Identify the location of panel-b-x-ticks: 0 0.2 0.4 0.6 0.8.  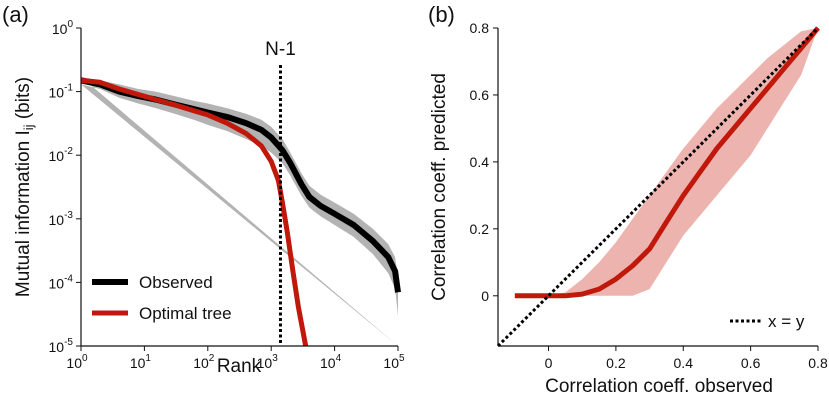
(686, 358).